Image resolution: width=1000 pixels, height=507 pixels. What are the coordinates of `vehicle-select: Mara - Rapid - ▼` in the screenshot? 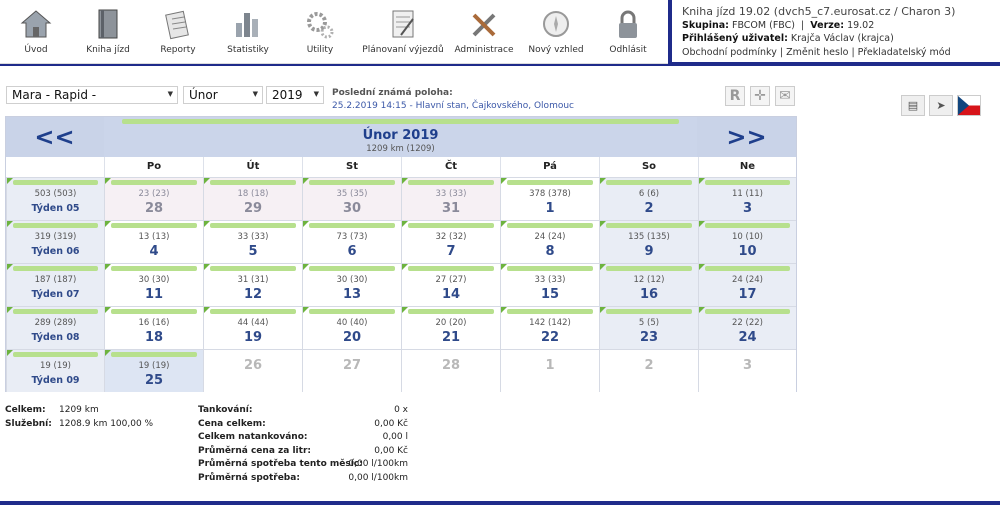 It's located at (92, 95).